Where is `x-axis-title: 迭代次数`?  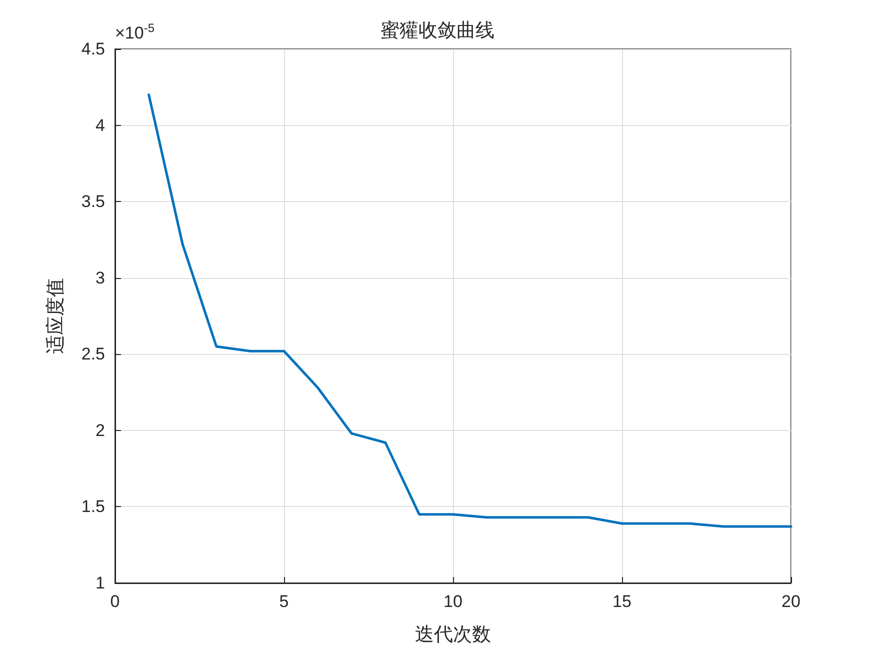
x-axis-title: 迭代次数 is located at coordinates (453, 635).